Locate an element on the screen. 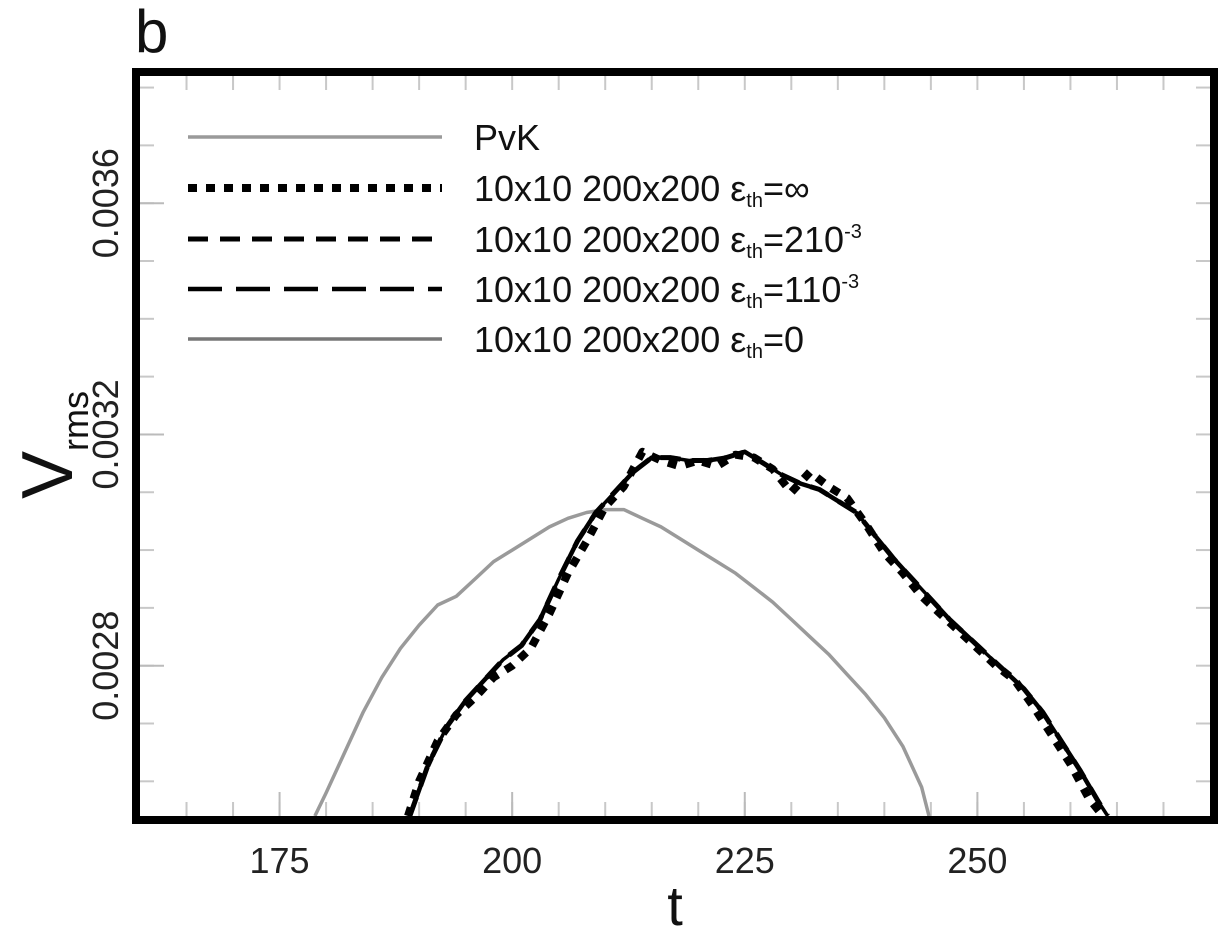  y-tick-labels: 0.0028 0.0032 0.0036 is located at coordinates (124, 434).